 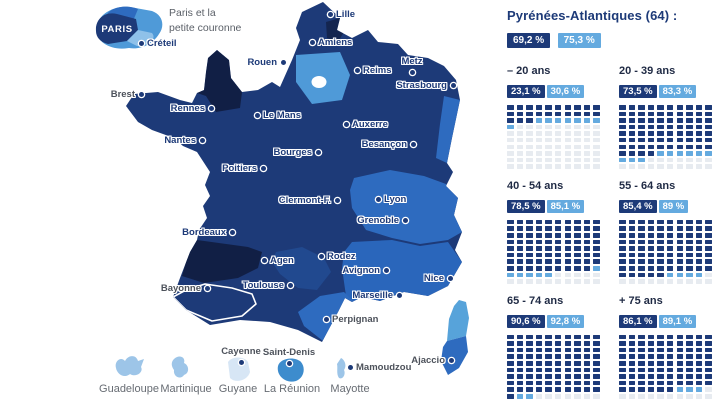 What do you see at coordinates (129, 366) in the screenshot?
I see `territory-guadeloupe` at bounding box center [129, 366].